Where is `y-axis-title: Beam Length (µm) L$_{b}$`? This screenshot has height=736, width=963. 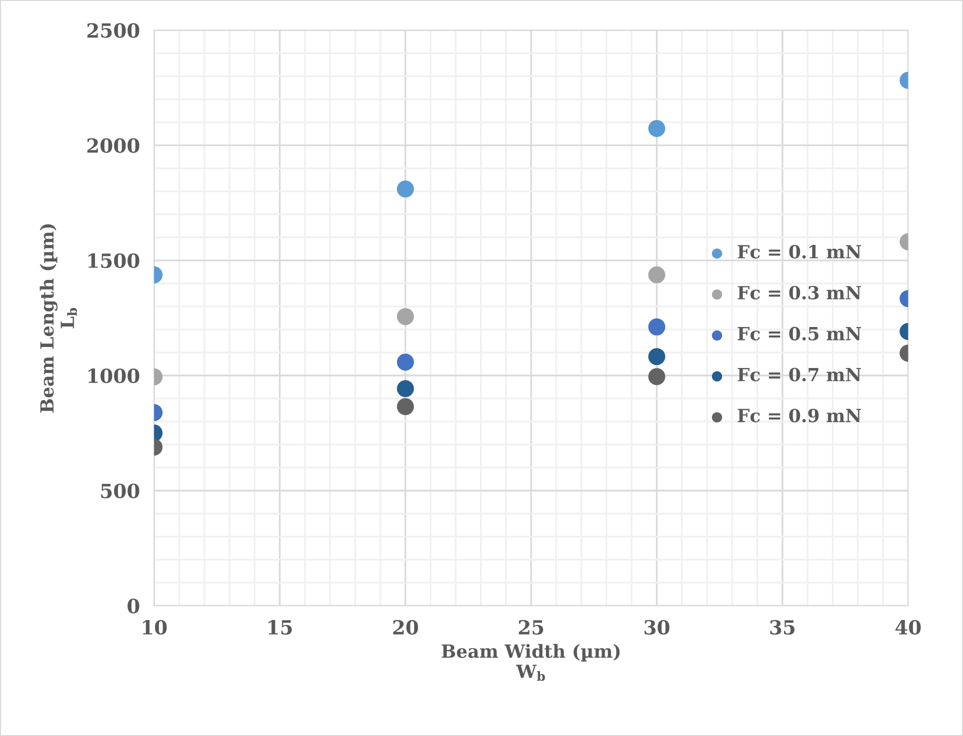
y-axis-title: Beam Length (µm) L$_{b}$ is located at coordinates (58, 318).